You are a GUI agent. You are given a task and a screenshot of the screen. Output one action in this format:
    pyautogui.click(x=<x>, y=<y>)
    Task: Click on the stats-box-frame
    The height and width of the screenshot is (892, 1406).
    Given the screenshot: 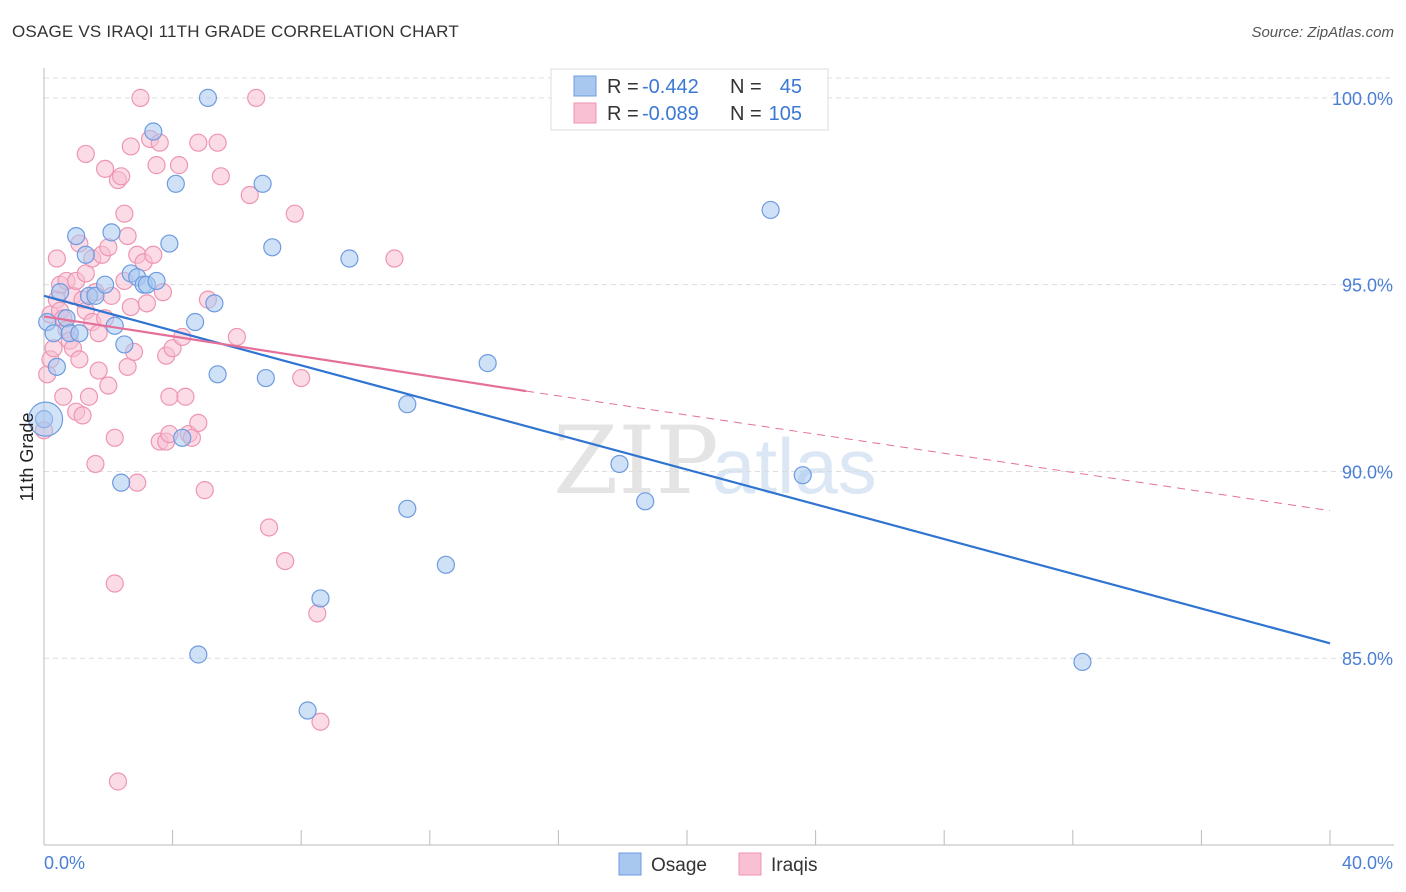 What is the action you would take?
    pyautogui.click(x=689, y=99)
    